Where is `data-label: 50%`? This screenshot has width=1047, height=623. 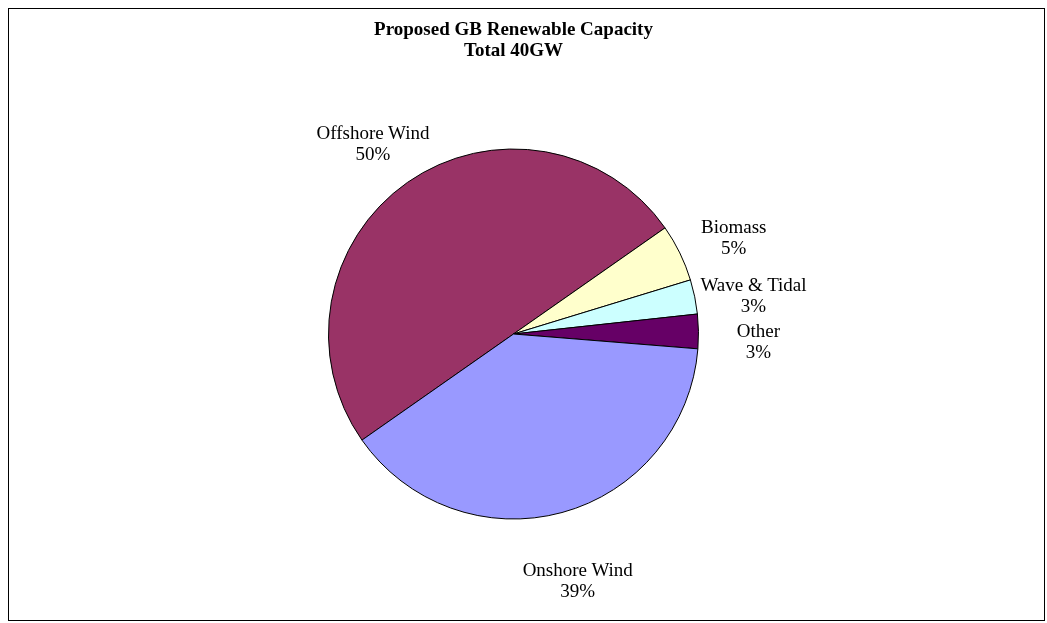 data-label: 50% is located at coordinates (373, 154).